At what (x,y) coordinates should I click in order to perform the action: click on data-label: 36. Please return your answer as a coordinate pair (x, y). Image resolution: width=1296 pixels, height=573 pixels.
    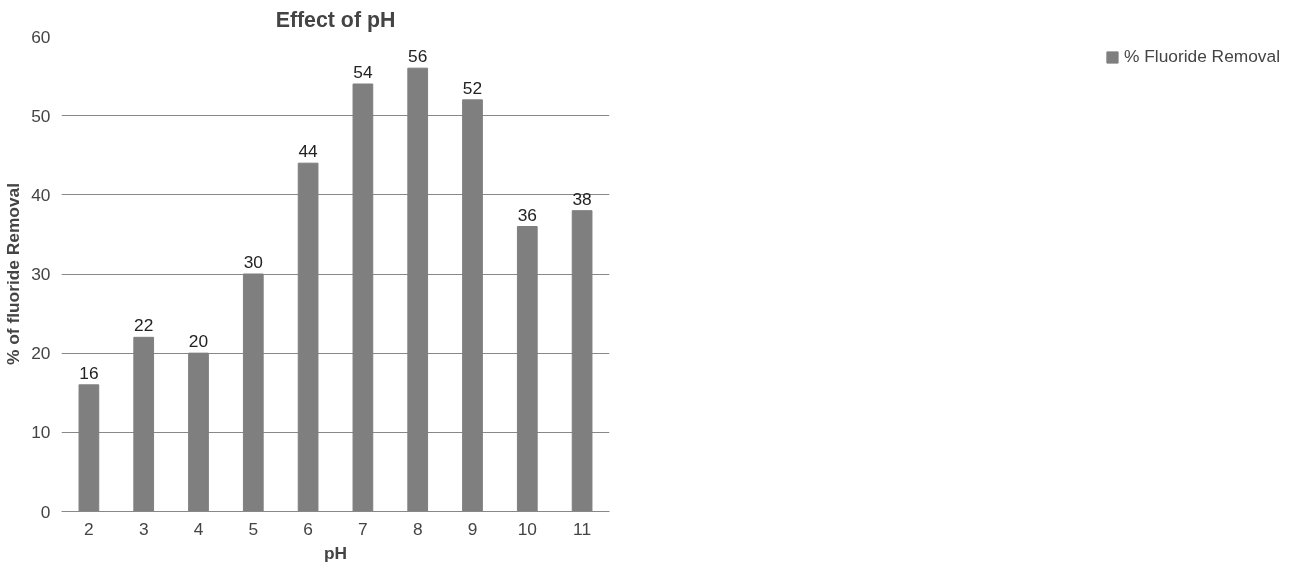
    Looking at the image, I should click on (527, 214).